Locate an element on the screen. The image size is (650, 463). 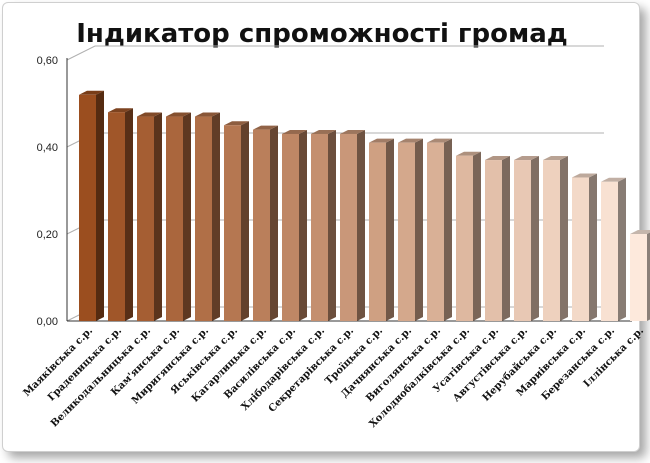
y-tick-label: 0,20 is located at coordinates (47, 235).